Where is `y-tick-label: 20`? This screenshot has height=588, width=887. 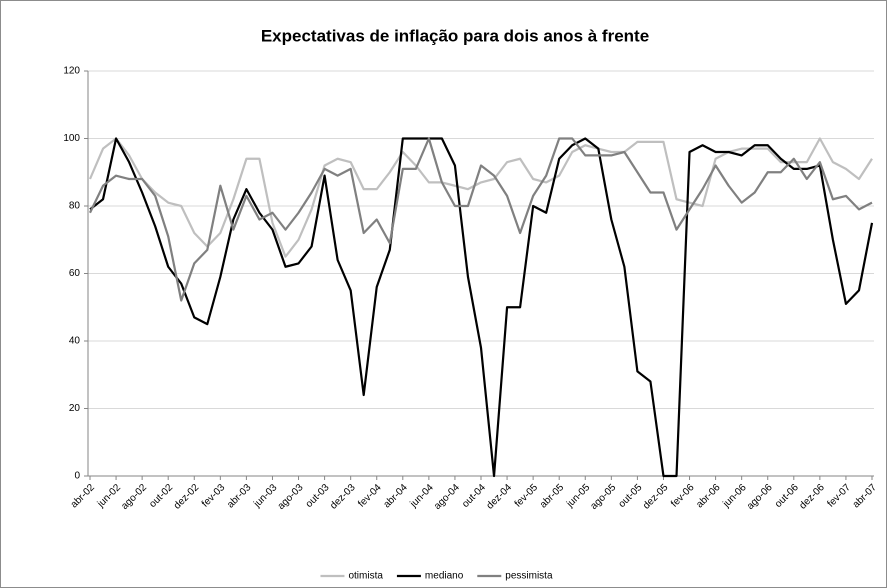 y-tick-label: 20 is located at coordinates (75, 408).